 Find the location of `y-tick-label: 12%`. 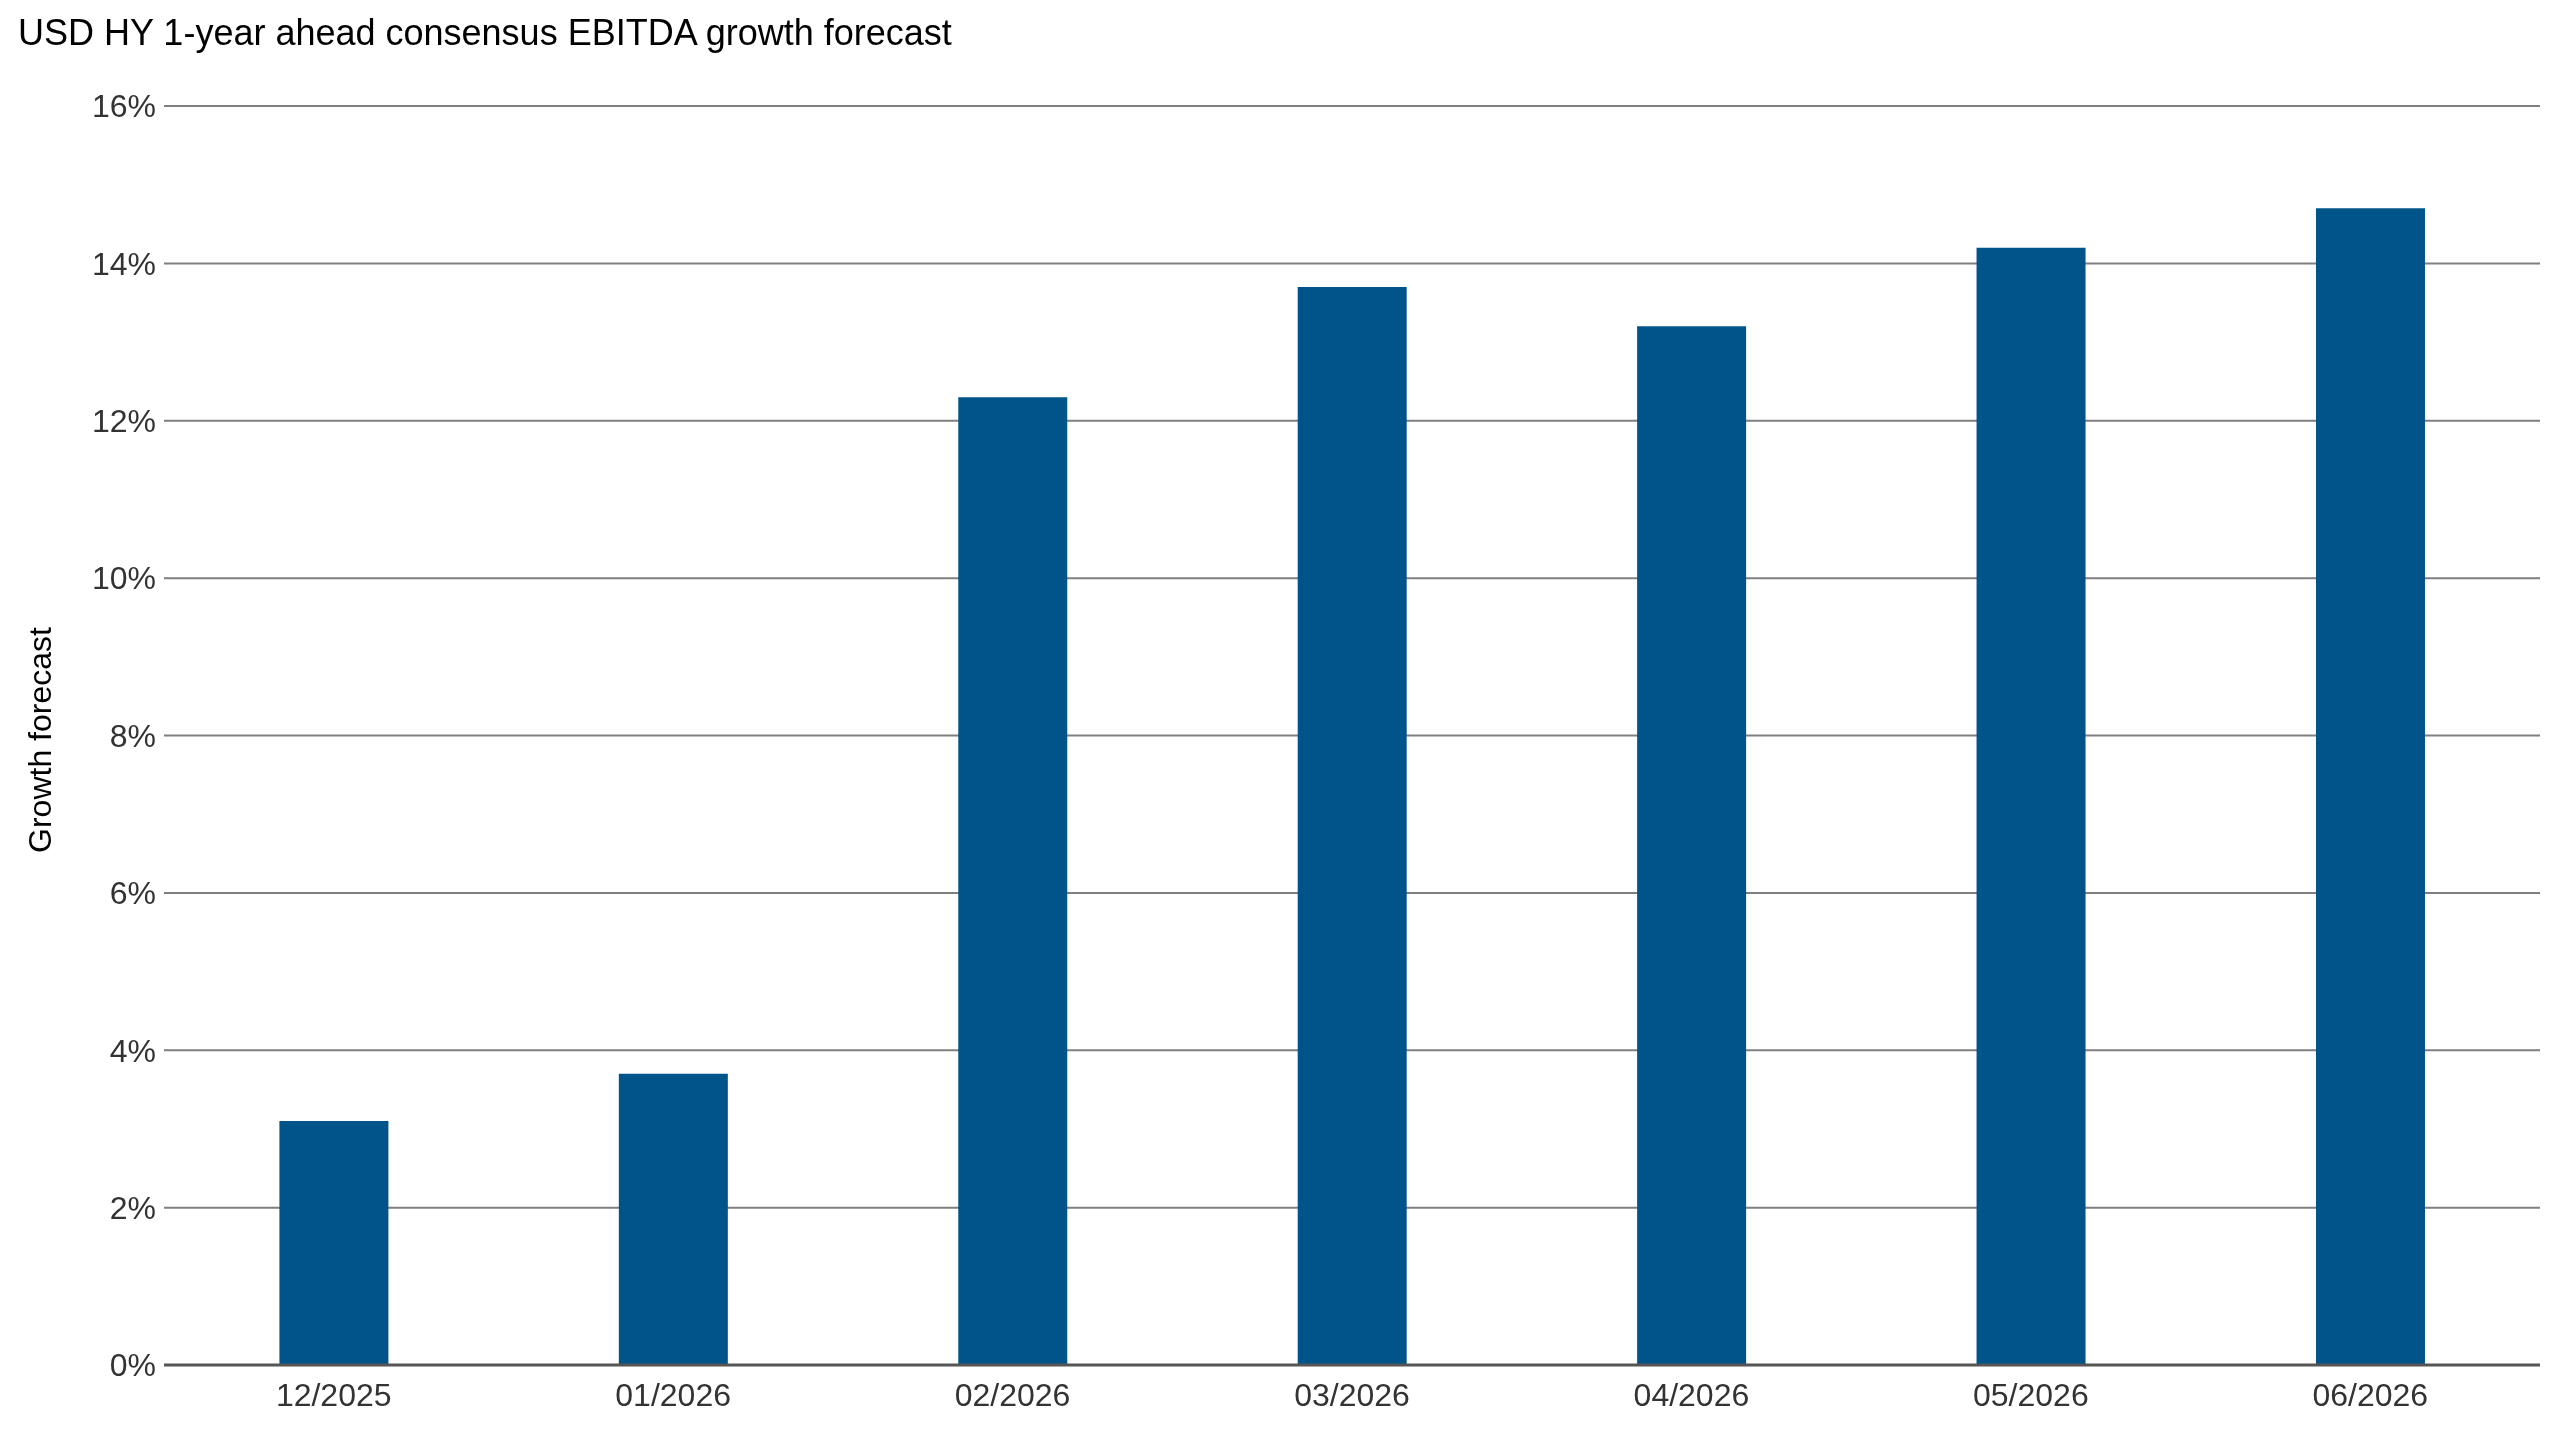

y-tick-label: 12% is located at coordinates (123, 421).